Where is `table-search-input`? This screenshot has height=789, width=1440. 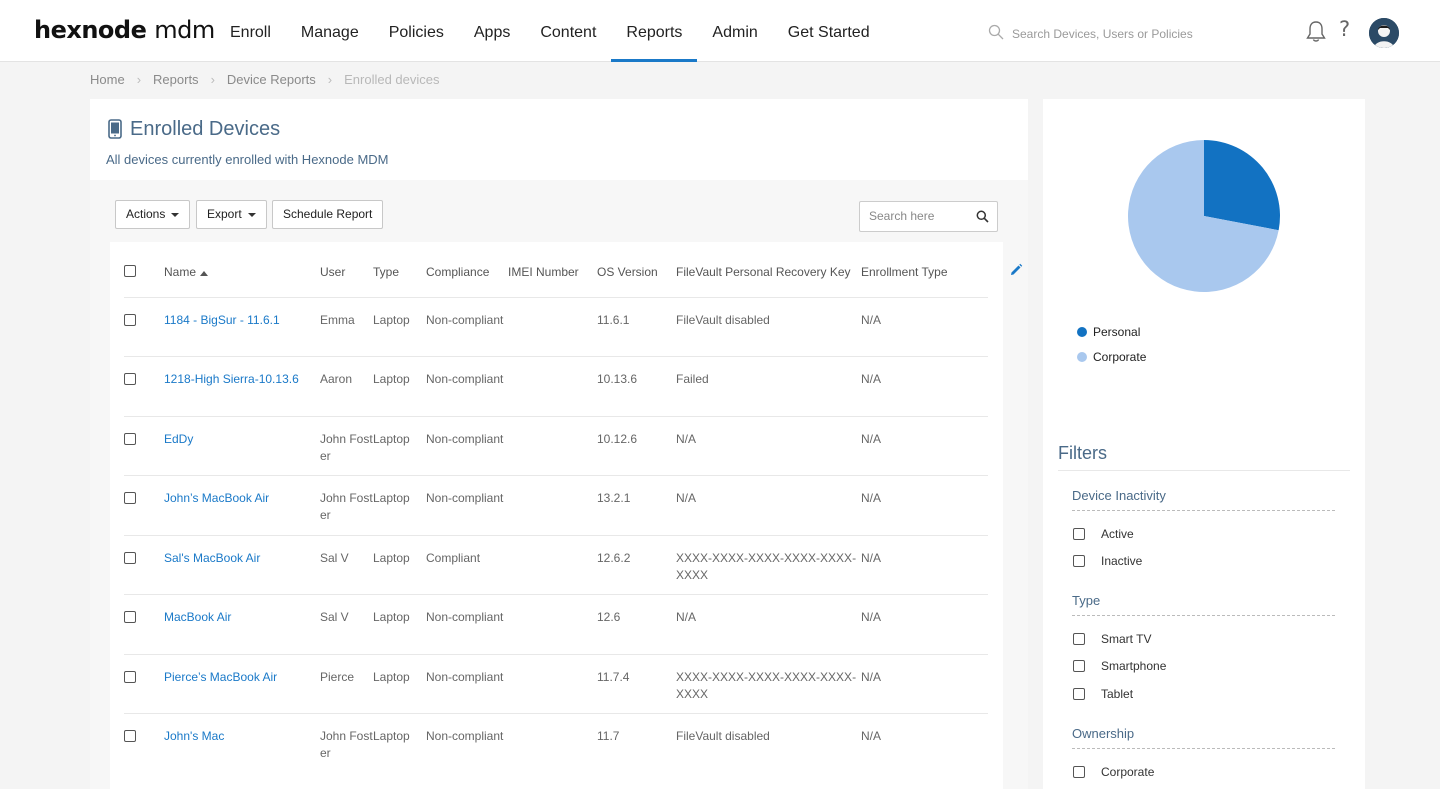
table-search-input is located at coordinates (919, 216).